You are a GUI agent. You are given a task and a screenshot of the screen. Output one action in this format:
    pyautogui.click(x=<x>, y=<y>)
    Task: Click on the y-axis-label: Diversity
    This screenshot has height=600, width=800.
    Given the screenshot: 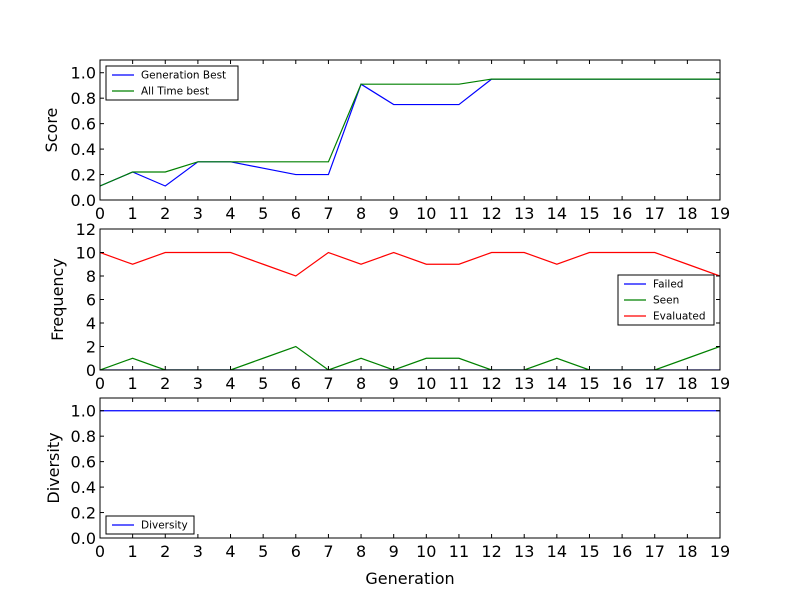 What is the action you would take?
    pyautogui.click(x=53, y=467)
    